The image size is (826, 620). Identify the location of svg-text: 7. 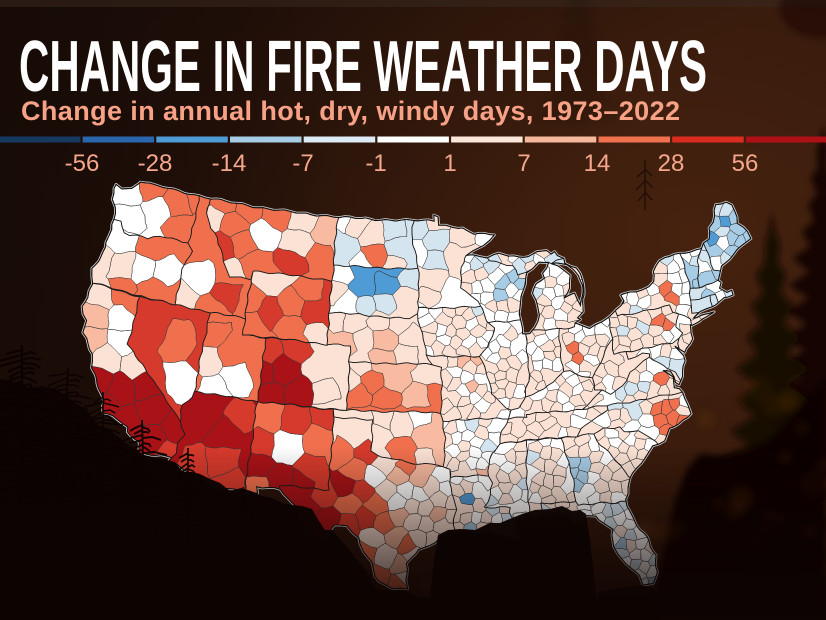
(523, 163).